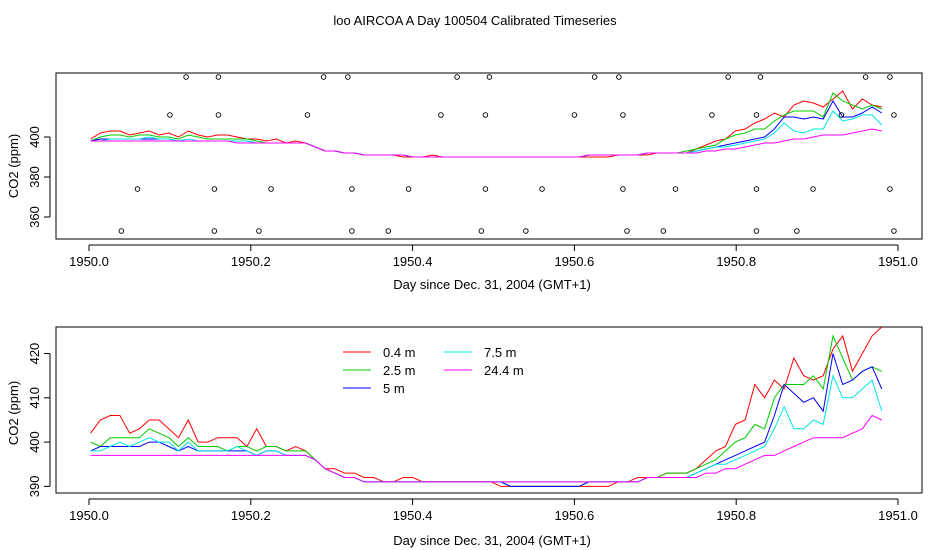 Image resolution: width=950 pixels, height=550 pixels. What do you see at coordinates (433, 370) in the screenshot?
I see `legend: 0.4 m 2.5 m 5 m 7.5 m 24.4 m` at bounding box center [433, 370].